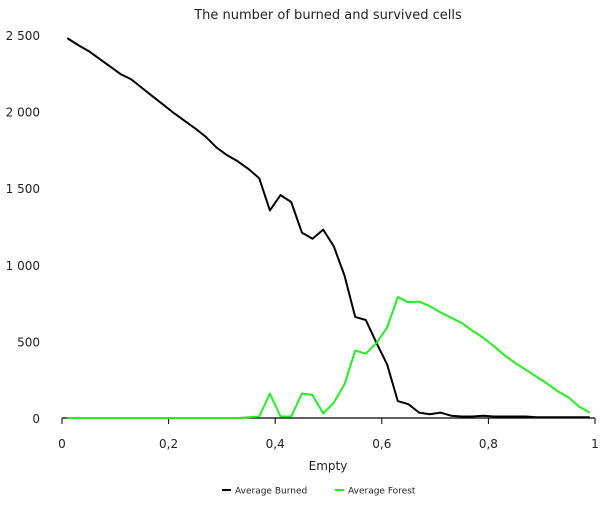  Describe the element at coordinates (36, 419) in the screenshot. I see `y-tick-label: 0` at that location.